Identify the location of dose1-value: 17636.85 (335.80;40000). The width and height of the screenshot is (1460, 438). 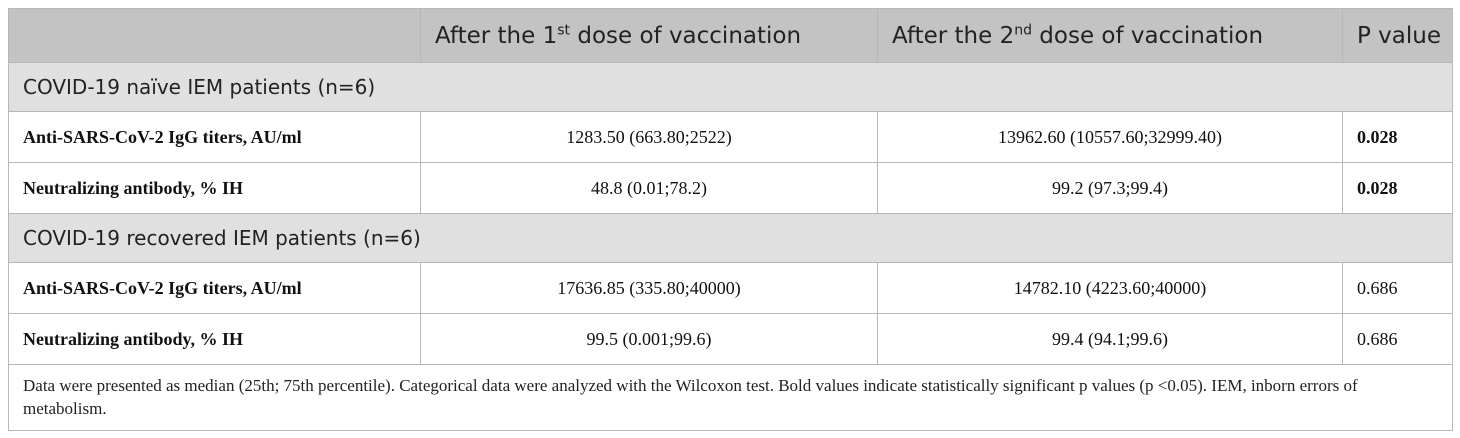
(649, 288).